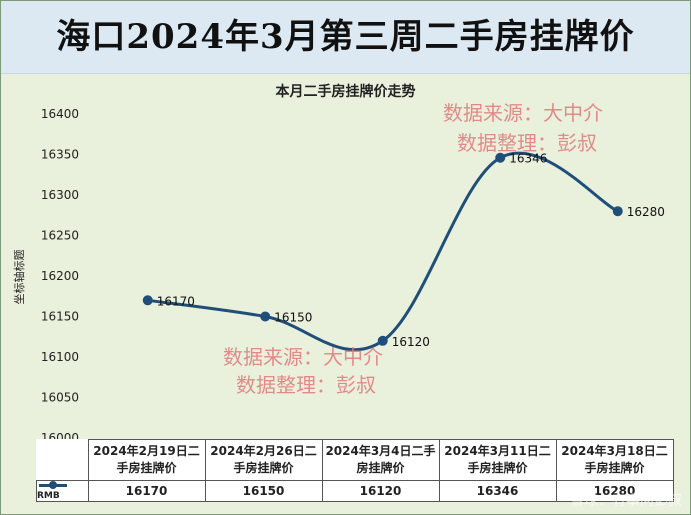  What do you see at coordinates (60, 236) in the screenshot?
I see `y-tick-label: 16250` at bounding box center [60, 236].